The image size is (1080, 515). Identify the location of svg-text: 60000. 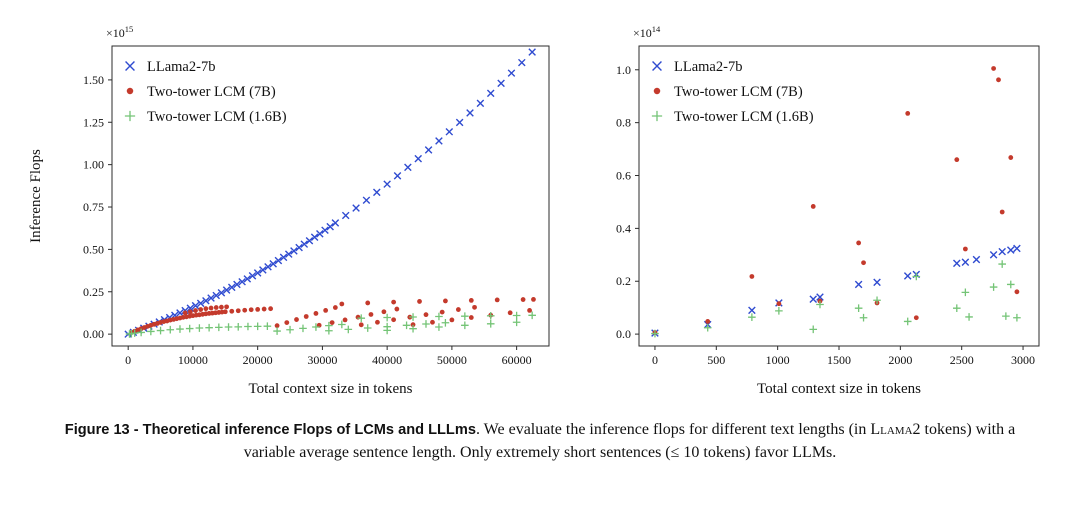
(516, 360).